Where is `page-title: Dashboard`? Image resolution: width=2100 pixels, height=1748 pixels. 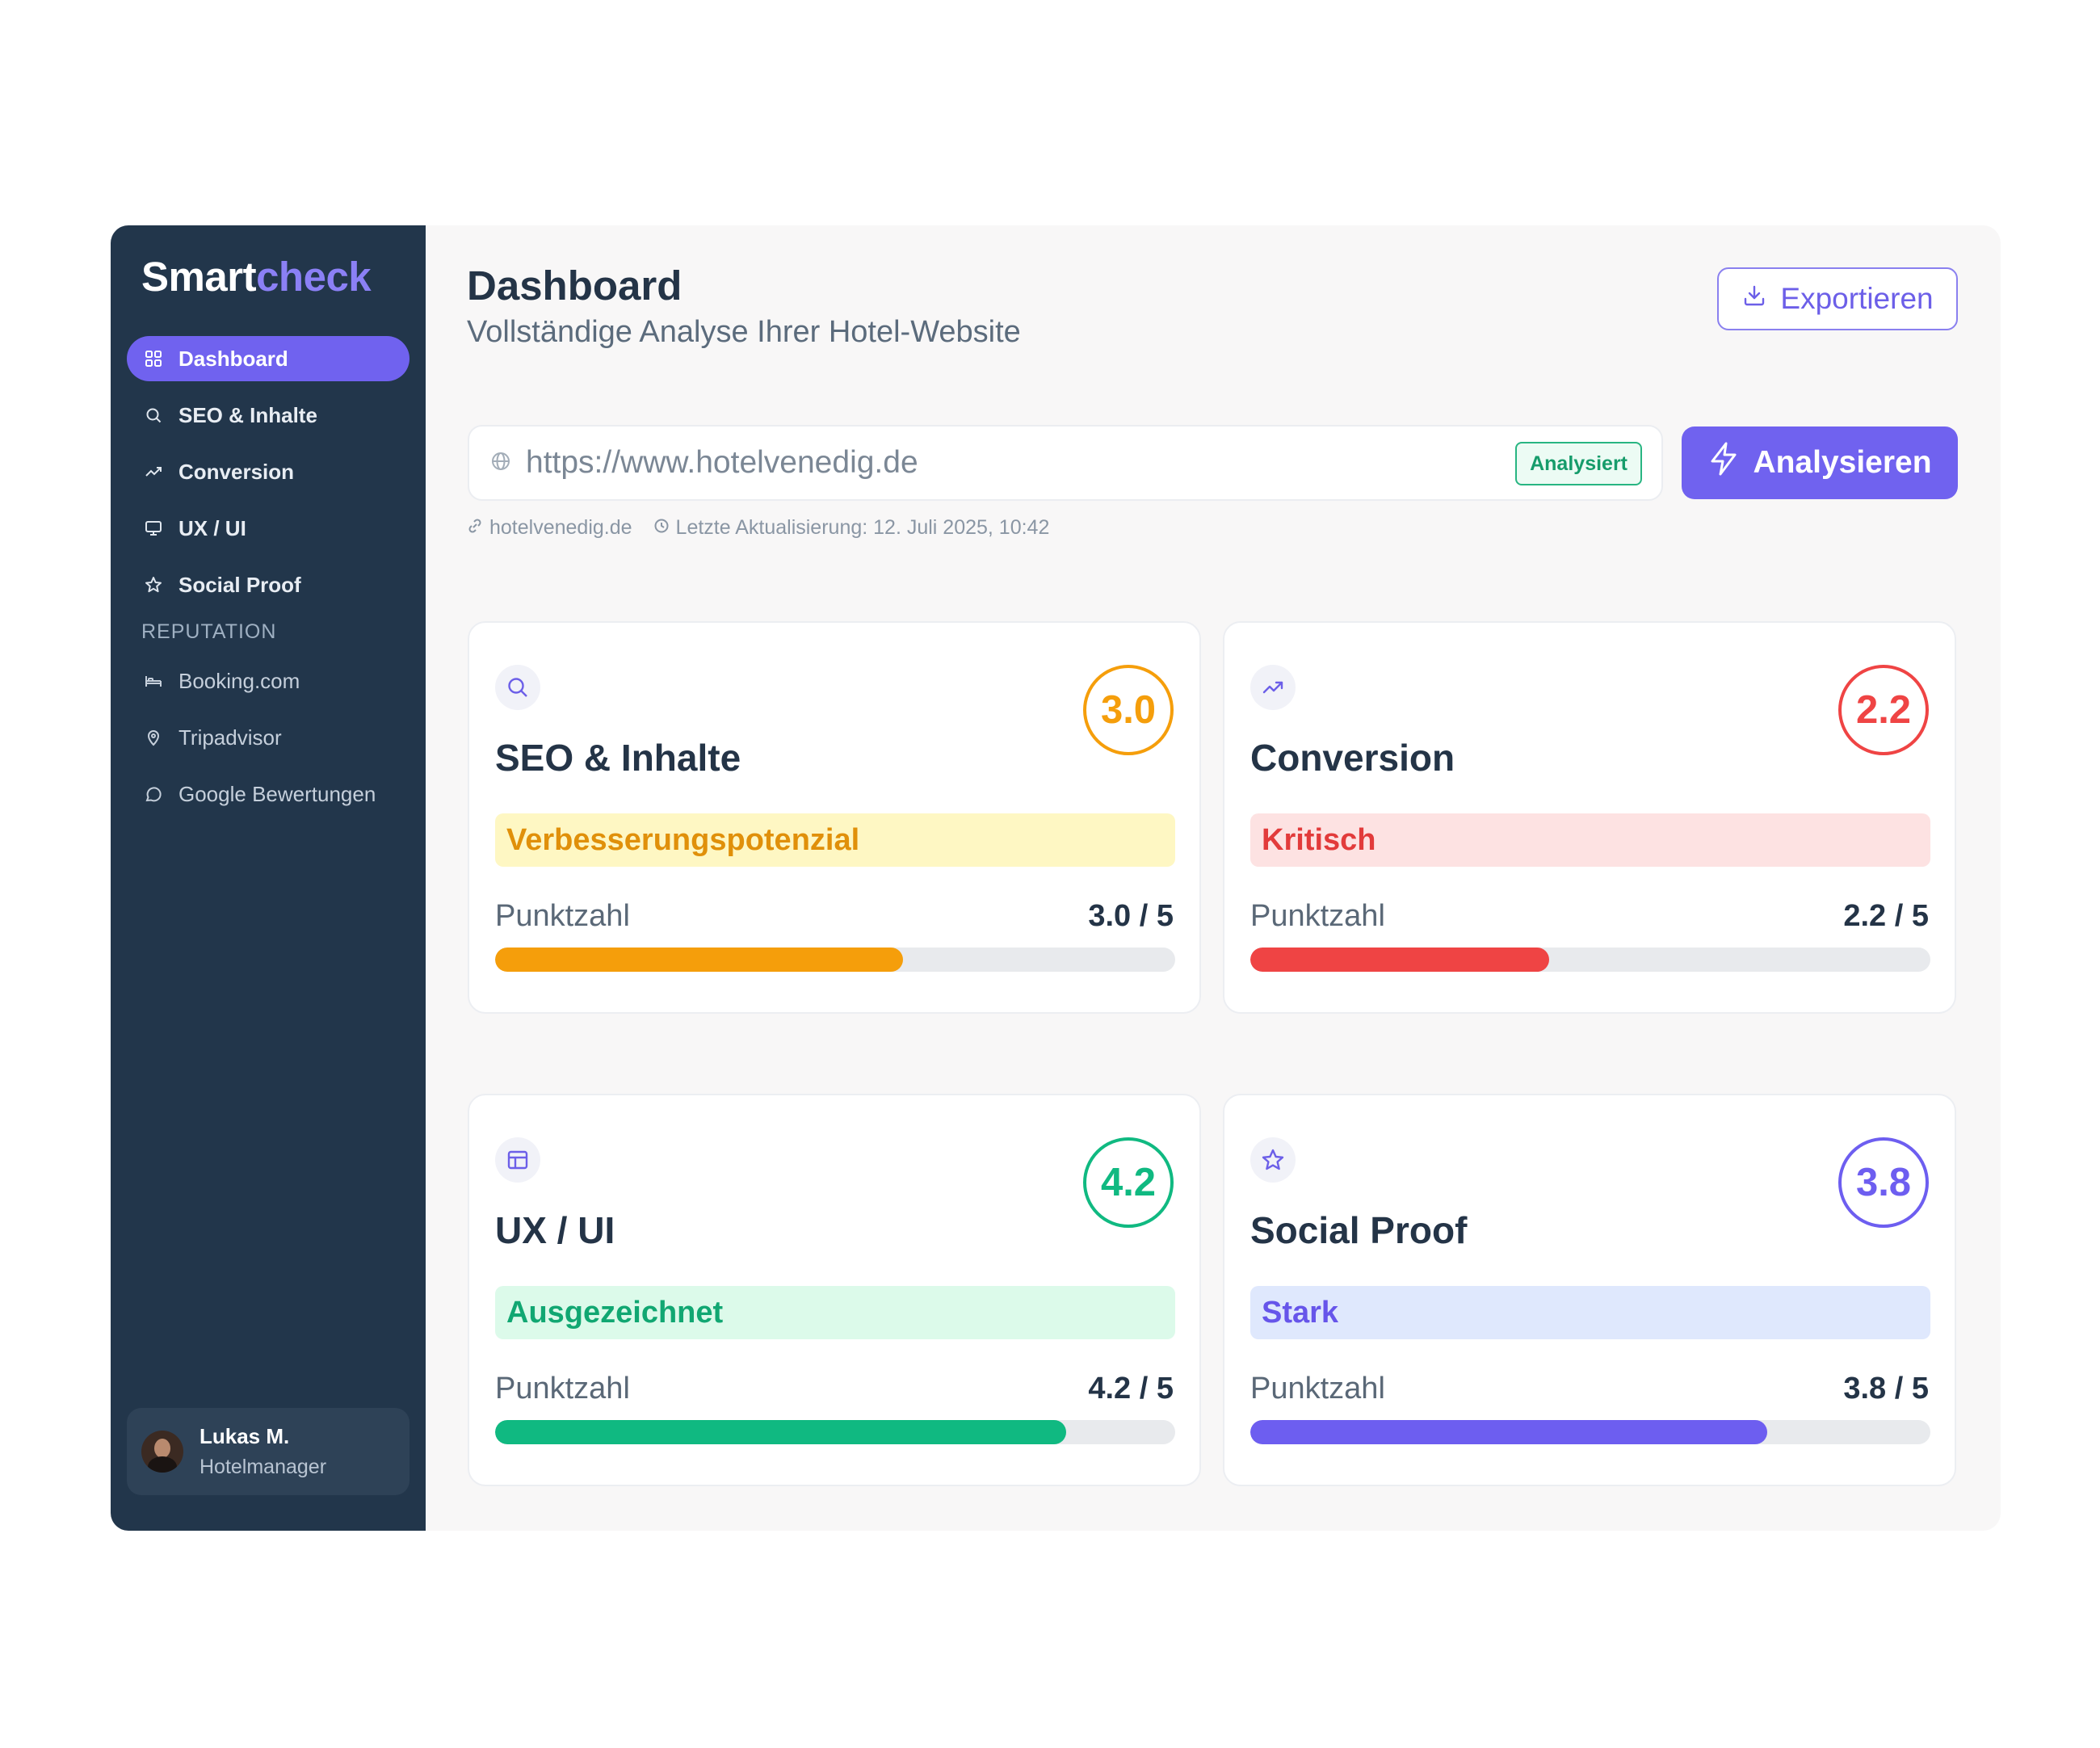
page-title: Dashboard is located at coordinates (574, 286).